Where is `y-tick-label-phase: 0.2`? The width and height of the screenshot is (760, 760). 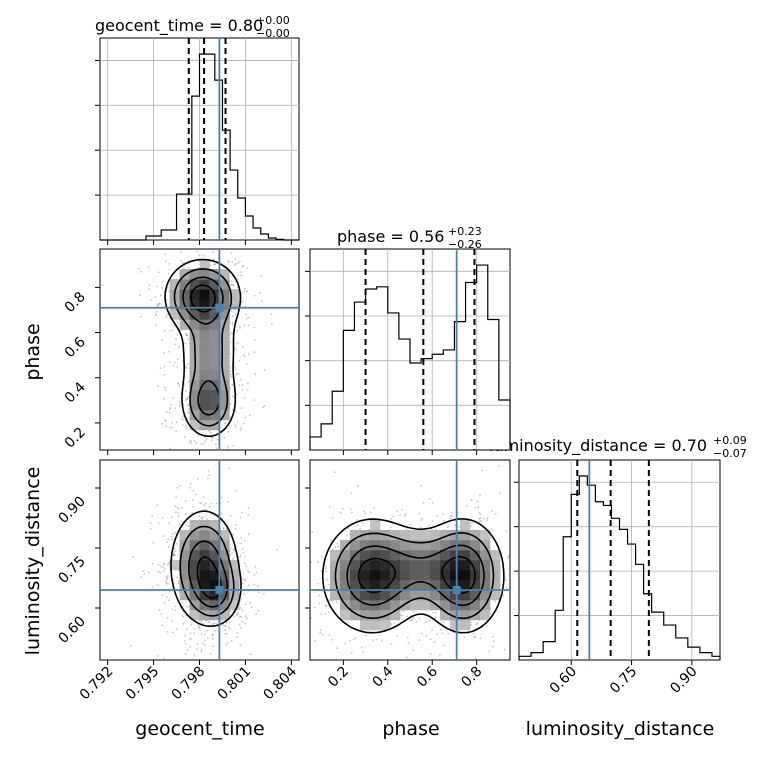
y-tick-label-phase: 0.2 is located at coordinates (75, 437).